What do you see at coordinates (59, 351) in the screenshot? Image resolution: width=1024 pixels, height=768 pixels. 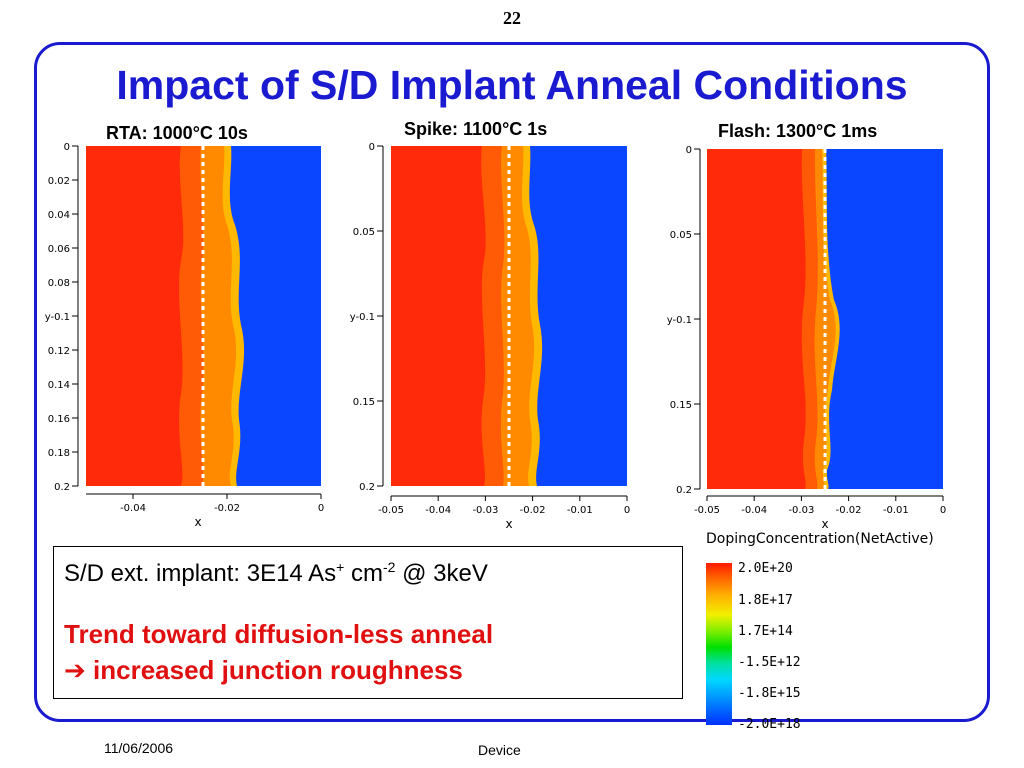 I see `y-tick-label: 0.12` at bounding box center [59, 351].